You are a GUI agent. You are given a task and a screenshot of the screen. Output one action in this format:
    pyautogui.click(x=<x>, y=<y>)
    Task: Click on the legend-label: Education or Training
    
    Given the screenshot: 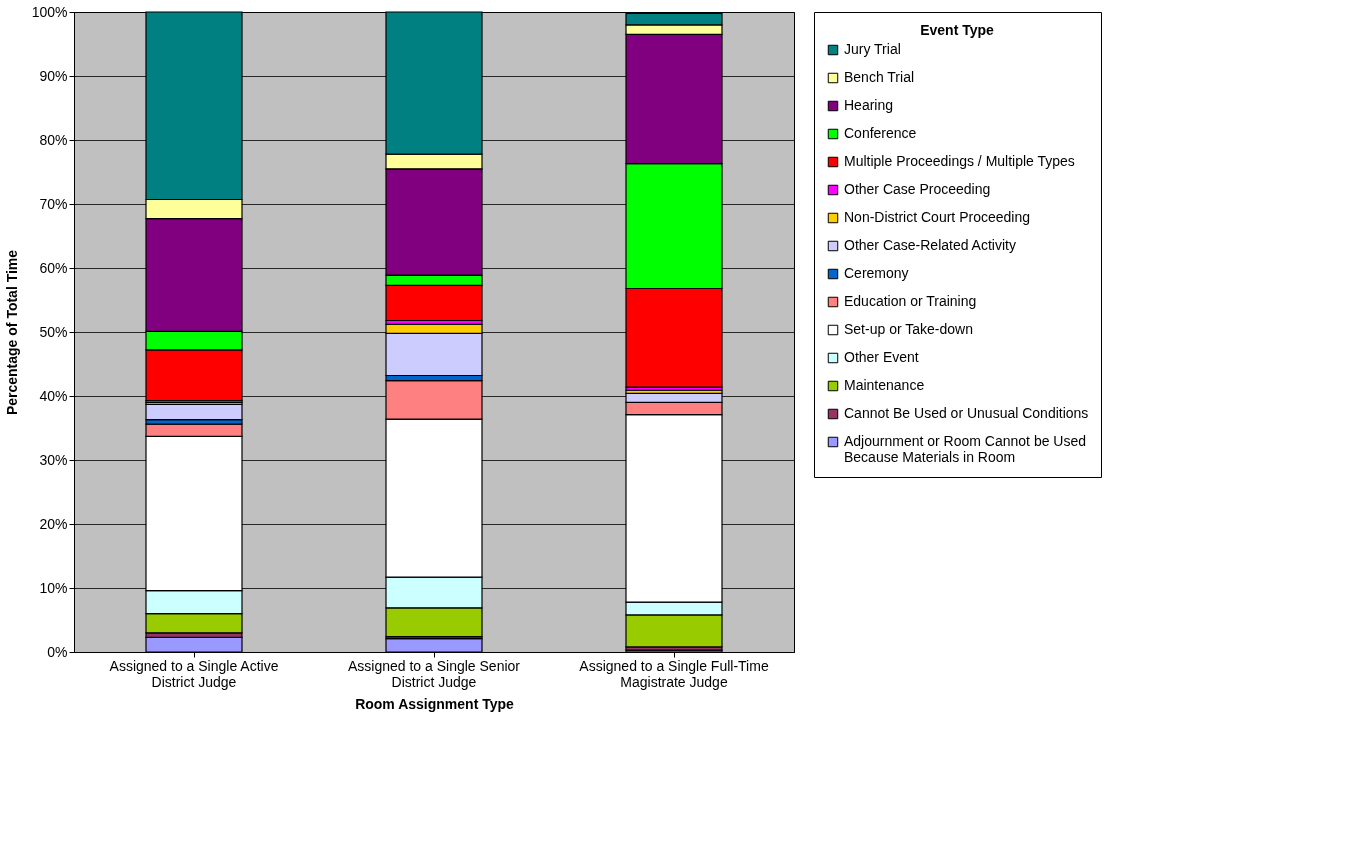 What is the action you would take?
    pyautogui.click(x=910, y=301)
    